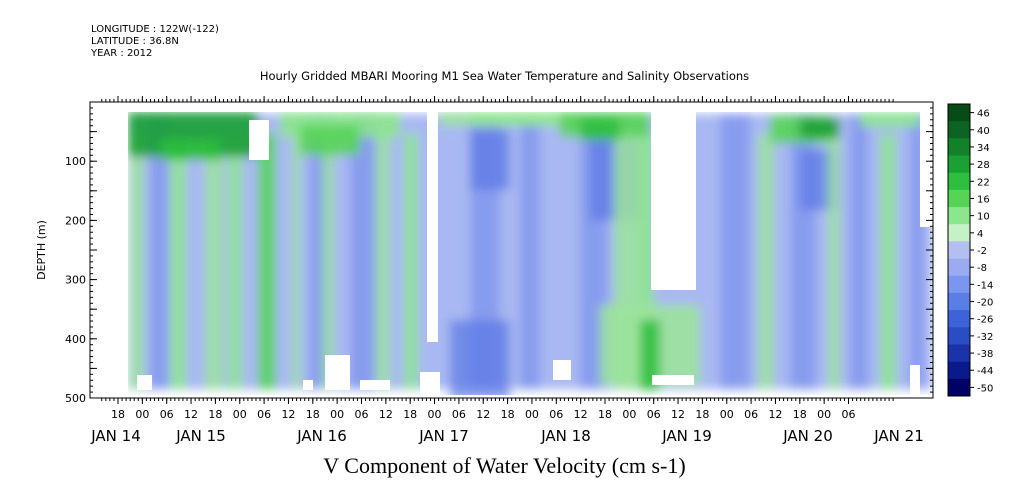  I want to click on colorbar-label: -44, so click(985, 371).